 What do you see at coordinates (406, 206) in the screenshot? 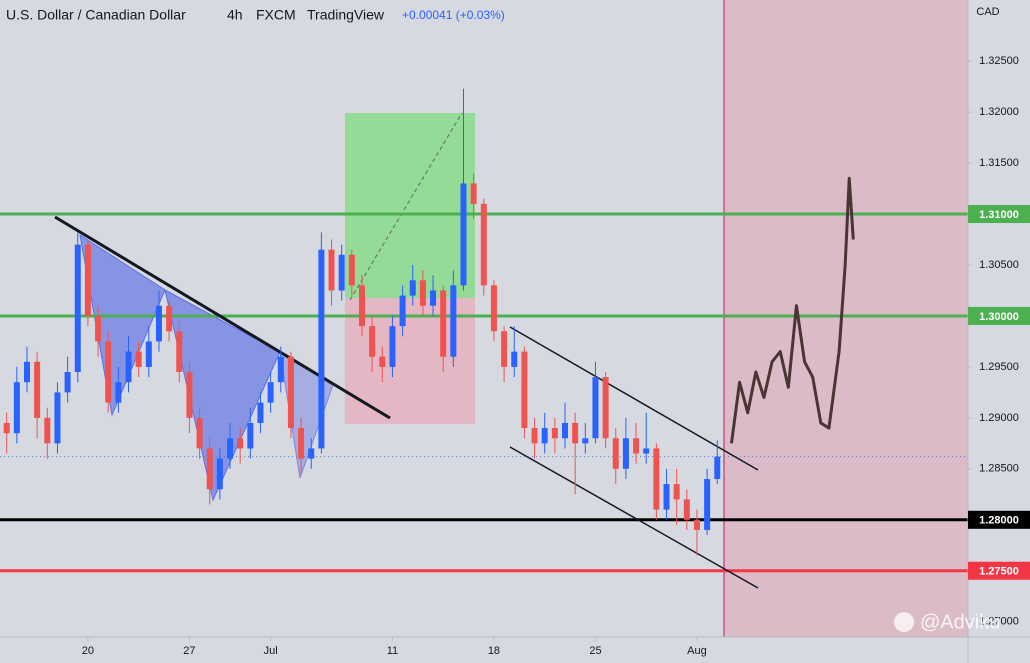
I see `position-path` at bounding box center [406, 206].